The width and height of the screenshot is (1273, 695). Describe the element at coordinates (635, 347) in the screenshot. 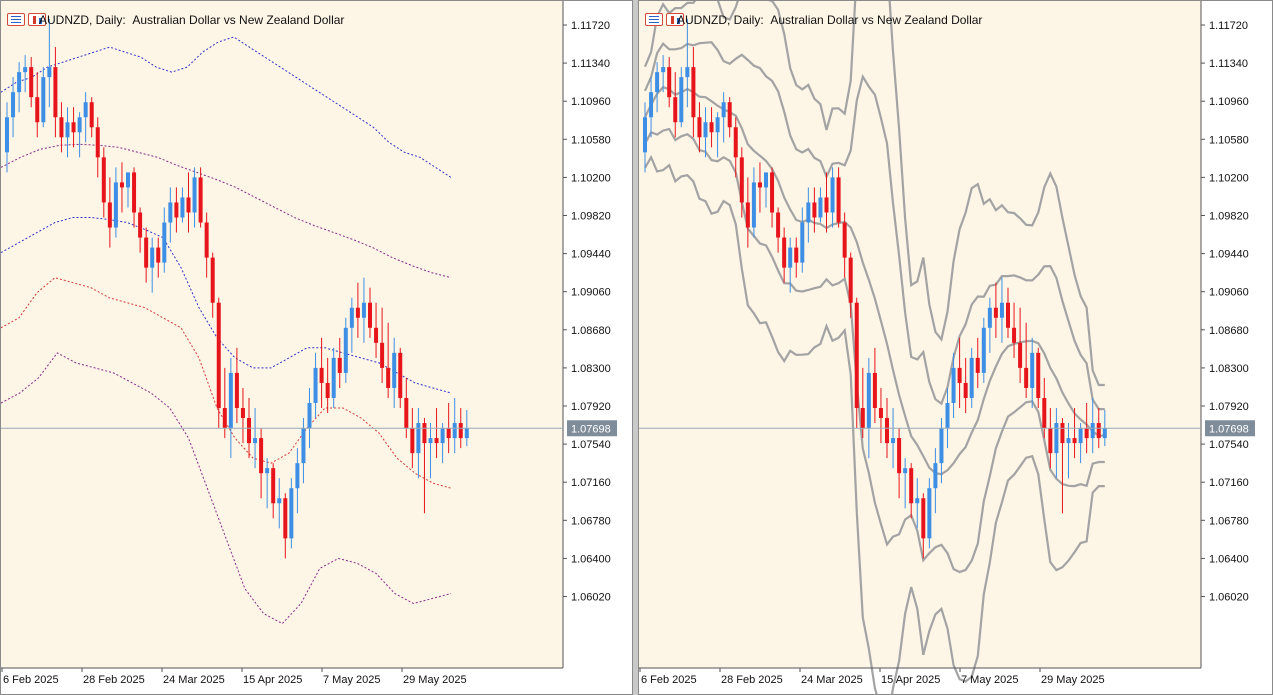

I see `window-splitter` at that location.